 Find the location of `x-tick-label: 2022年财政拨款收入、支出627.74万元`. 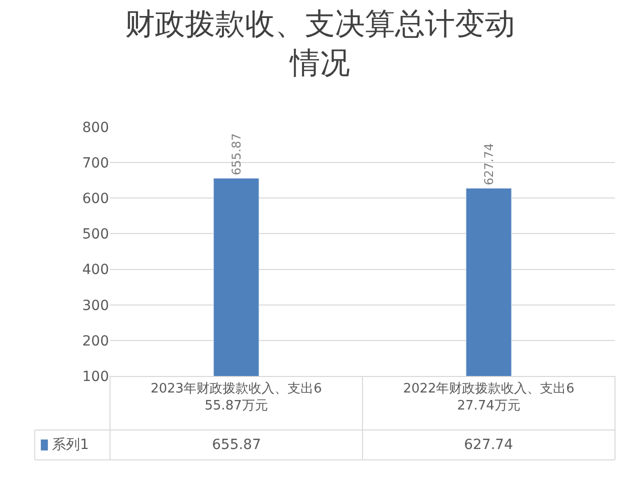

x-tick-label: 2022年财政拨款收入、支出627.74万元 is located at coordinates (488, 398).